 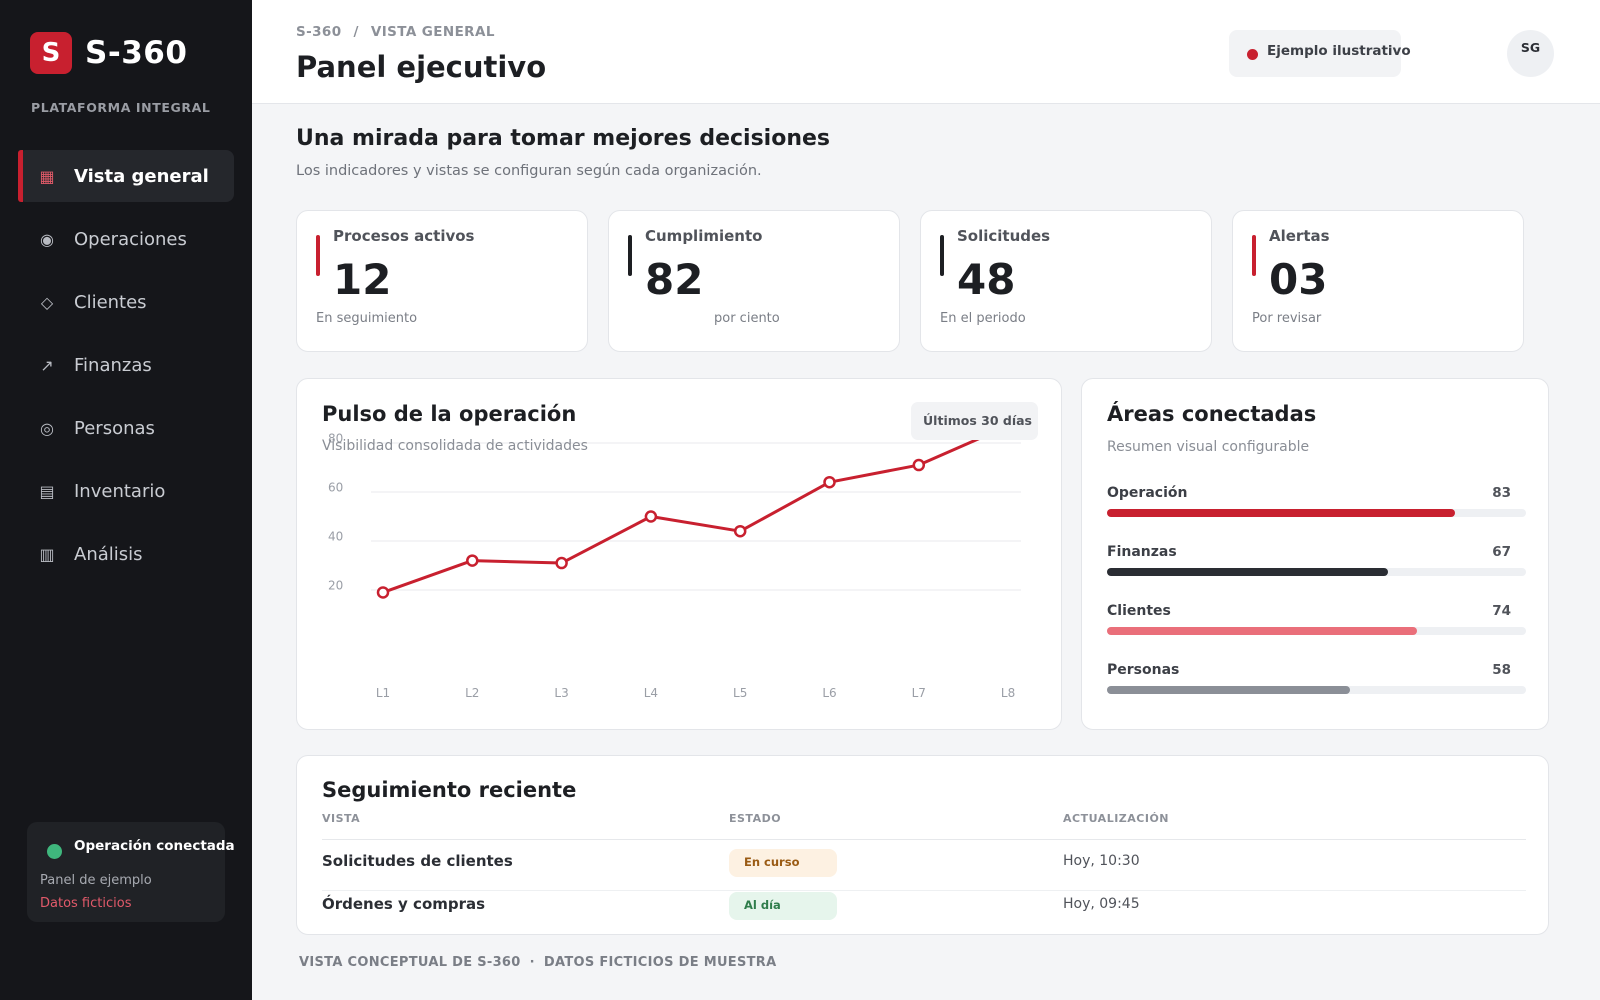 I want to click on row-name: Órdenes y compras, so click(x=404, y=904).